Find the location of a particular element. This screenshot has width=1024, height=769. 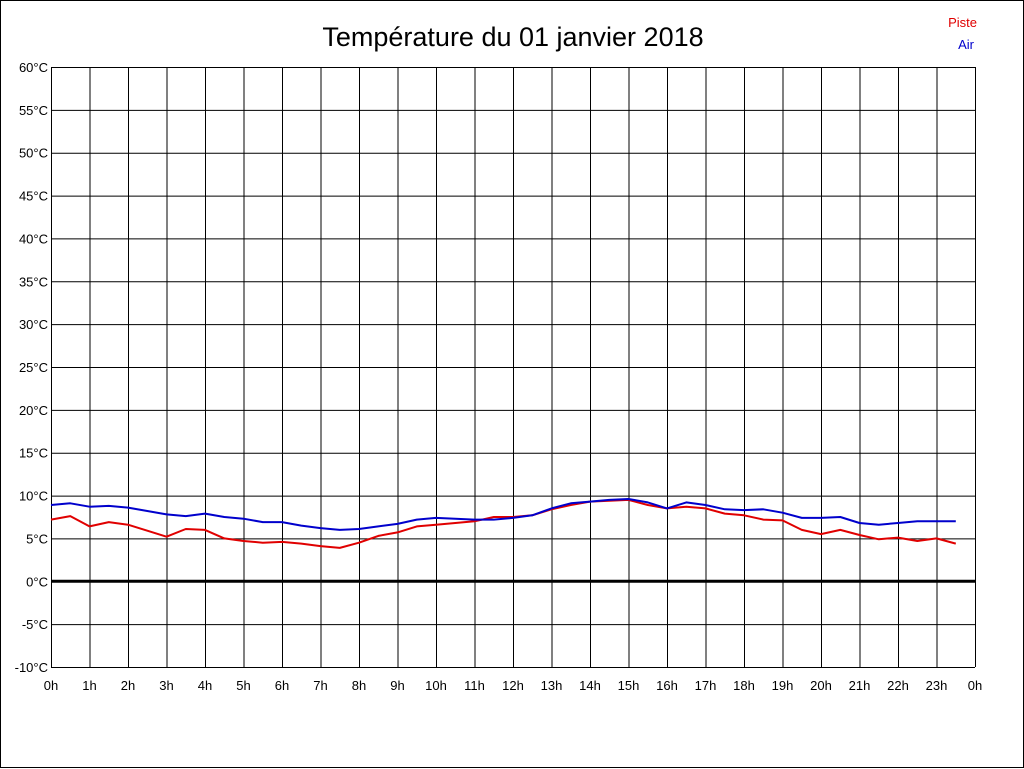

y-tick-label: 45°C is located at coordinates (33, 196).